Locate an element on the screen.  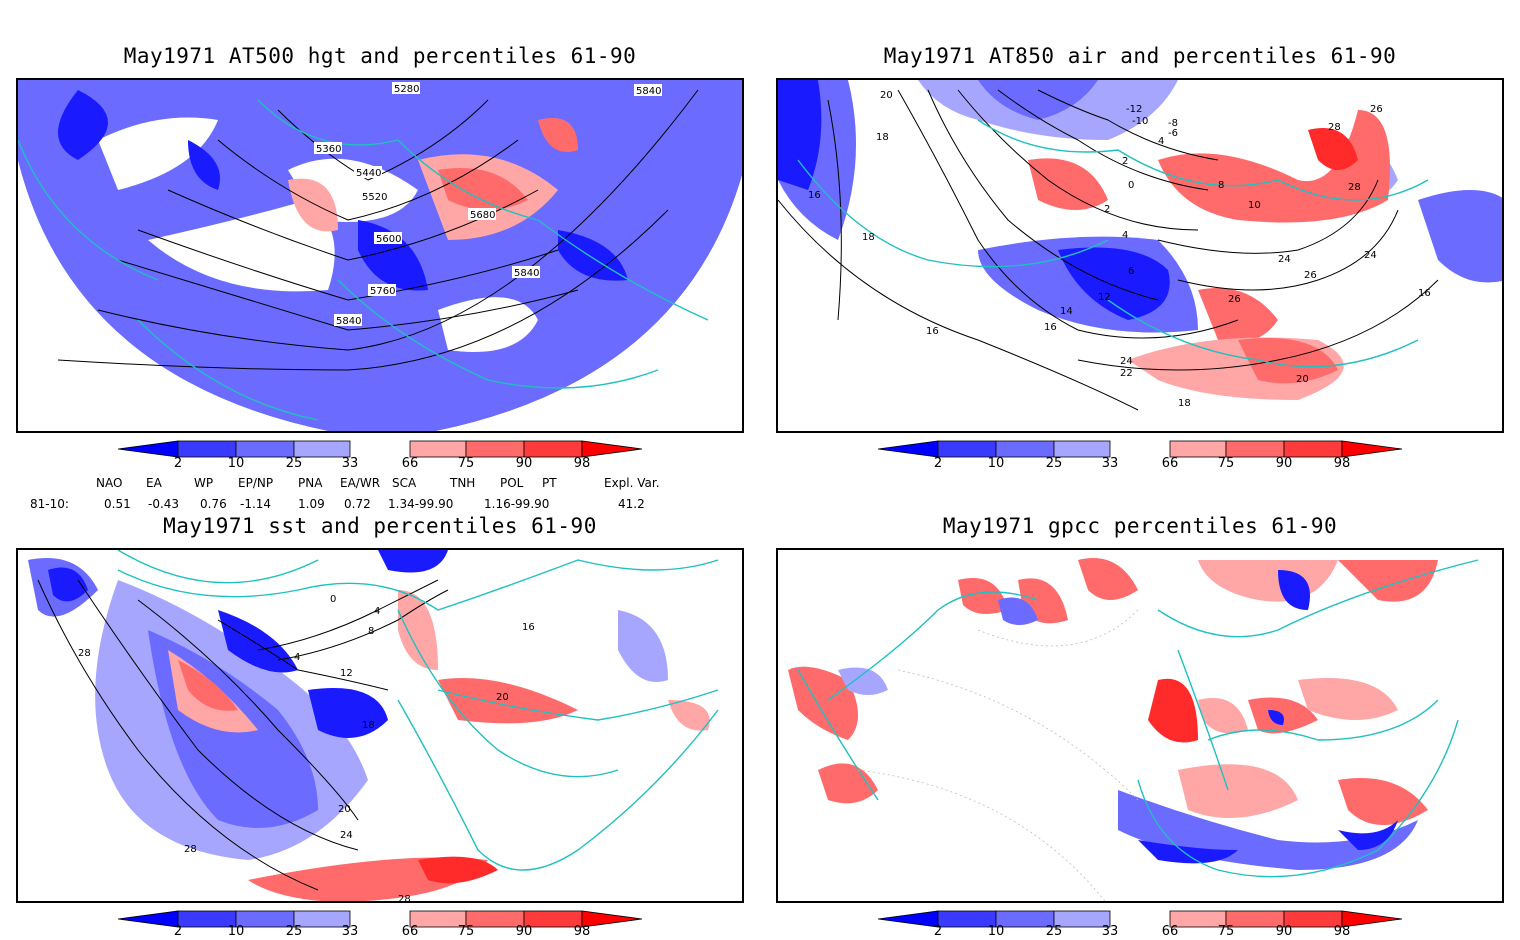
contour-label: -12 is located at coordinates (1134, 109).